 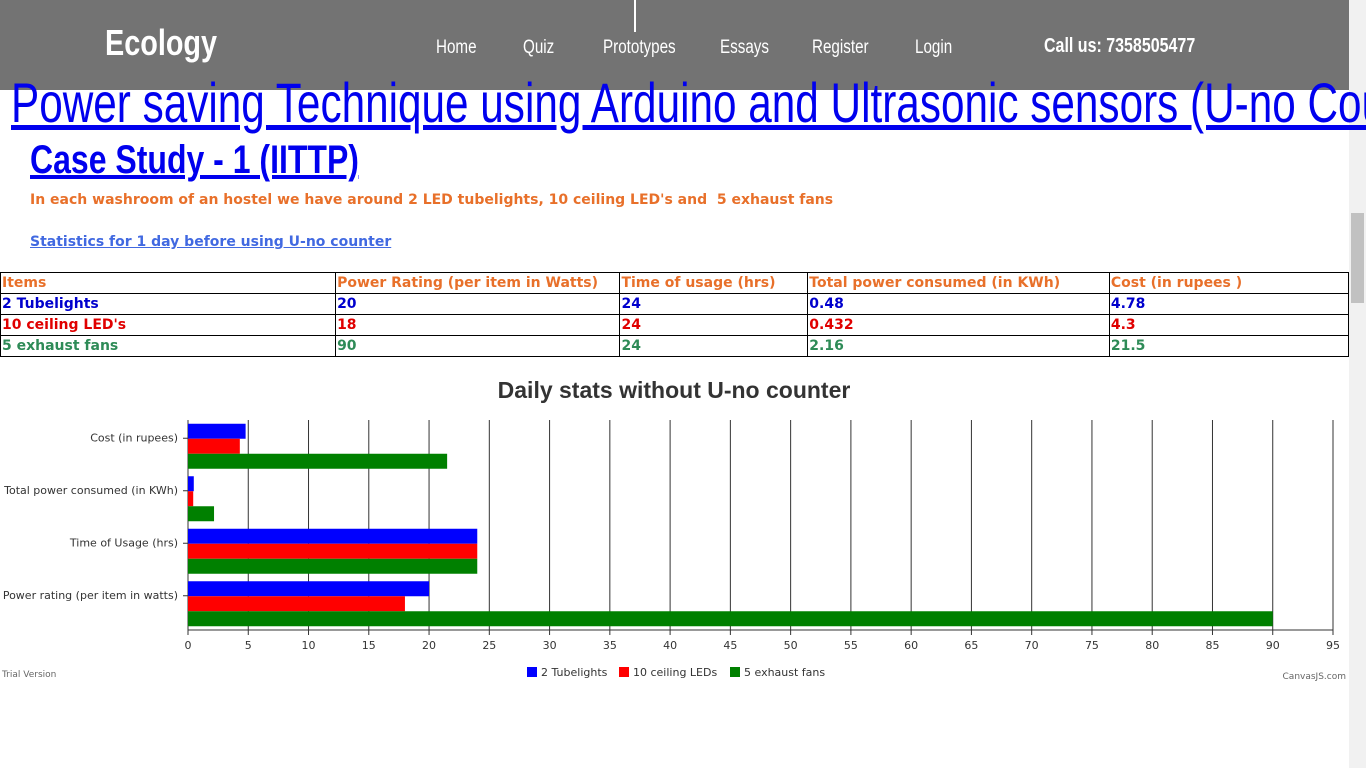 I want to click on table-row: 10 ceiling LED's 18 24 0.432 4.3, so click(x=675, y=325).